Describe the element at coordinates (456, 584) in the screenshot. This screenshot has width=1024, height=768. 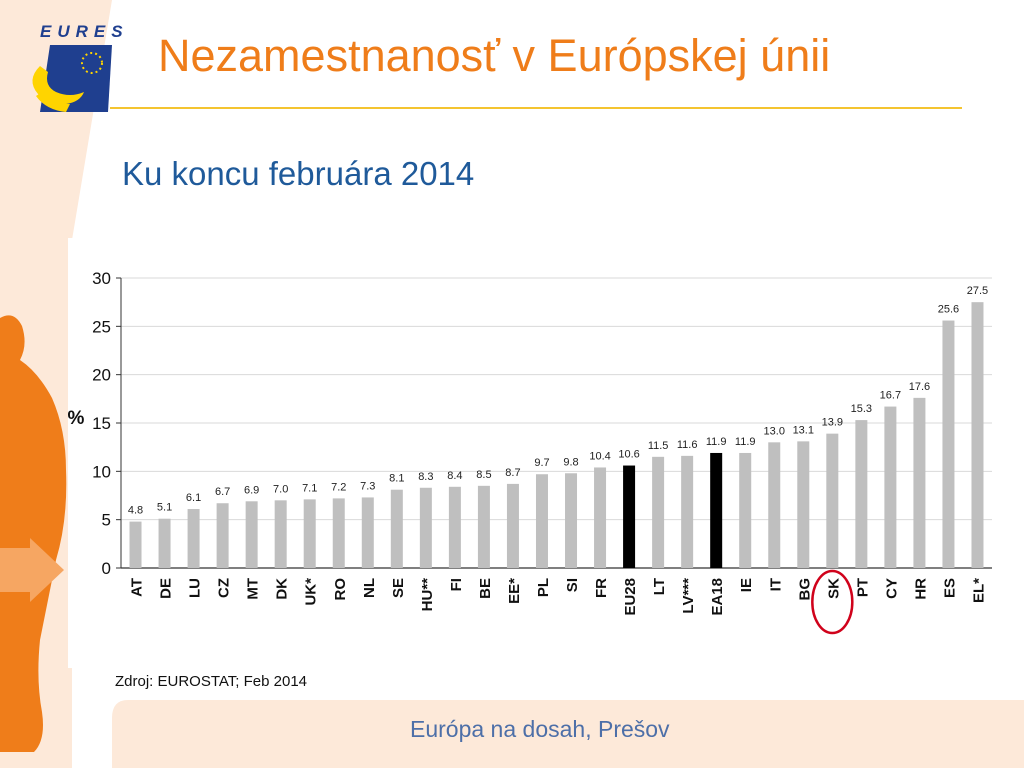
I see `x-tick-label: FI` at that location.